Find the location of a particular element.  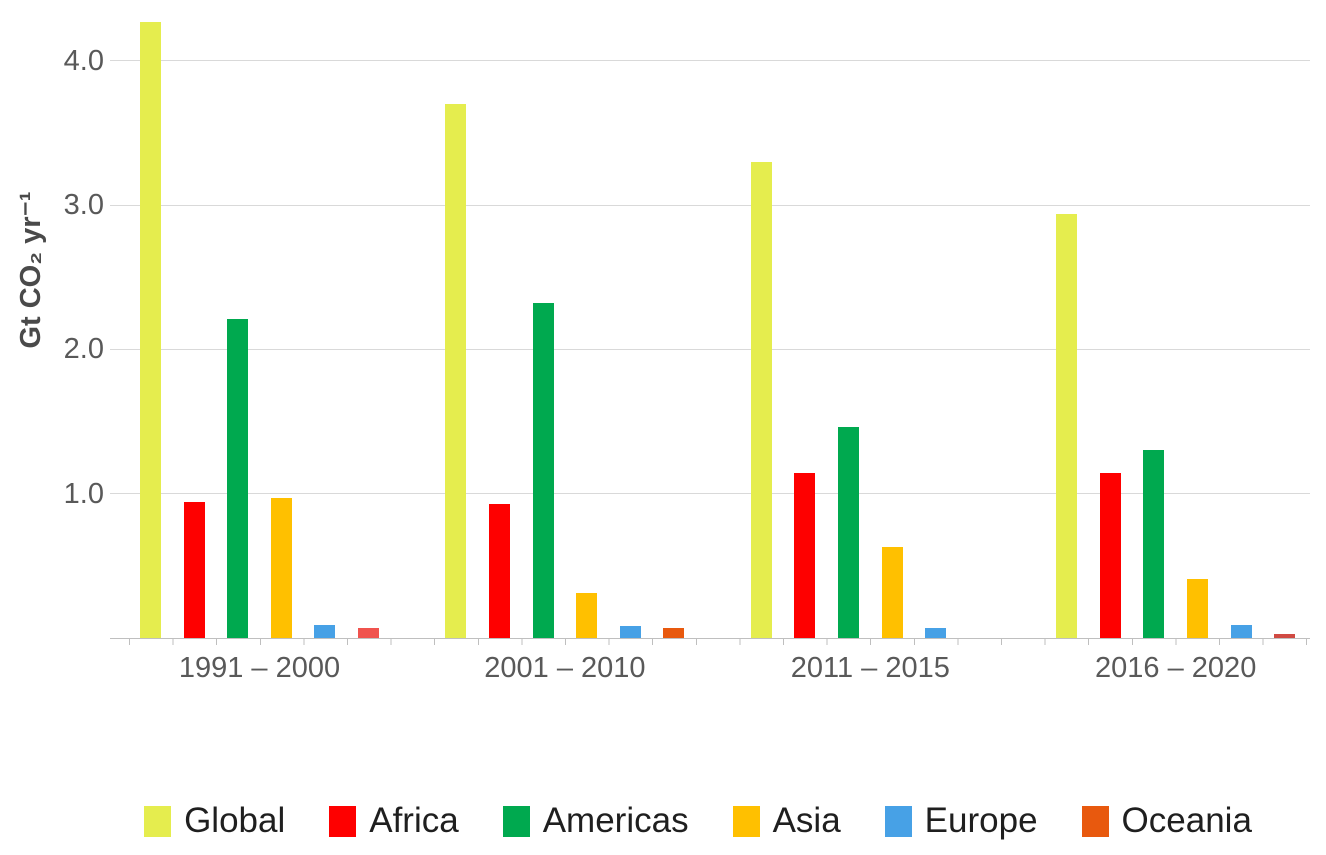

bar-asia-group2 is located at coordinates (587, 615).